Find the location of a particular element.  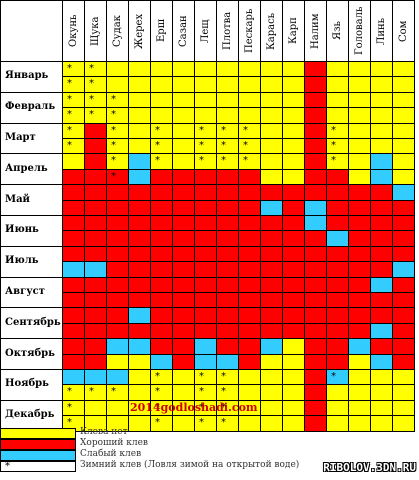

month-label: Май is located at coordinates (17, 199).